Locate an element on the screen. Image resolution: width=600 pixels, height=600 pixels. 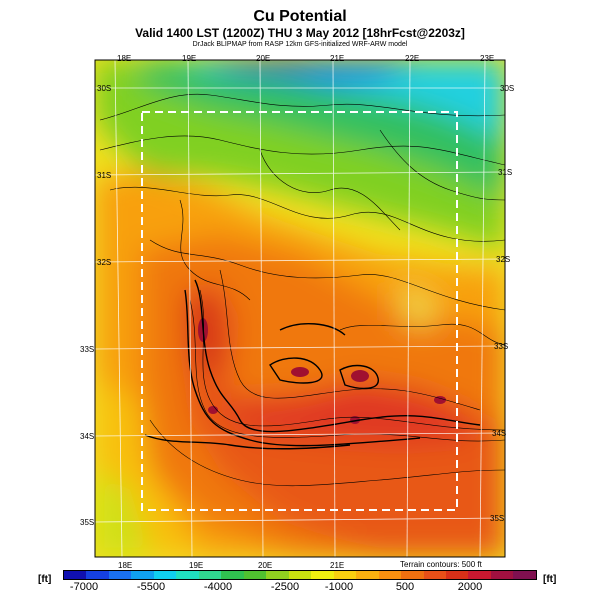
left-lat-label: 30S is located at coordinates (104, 88).